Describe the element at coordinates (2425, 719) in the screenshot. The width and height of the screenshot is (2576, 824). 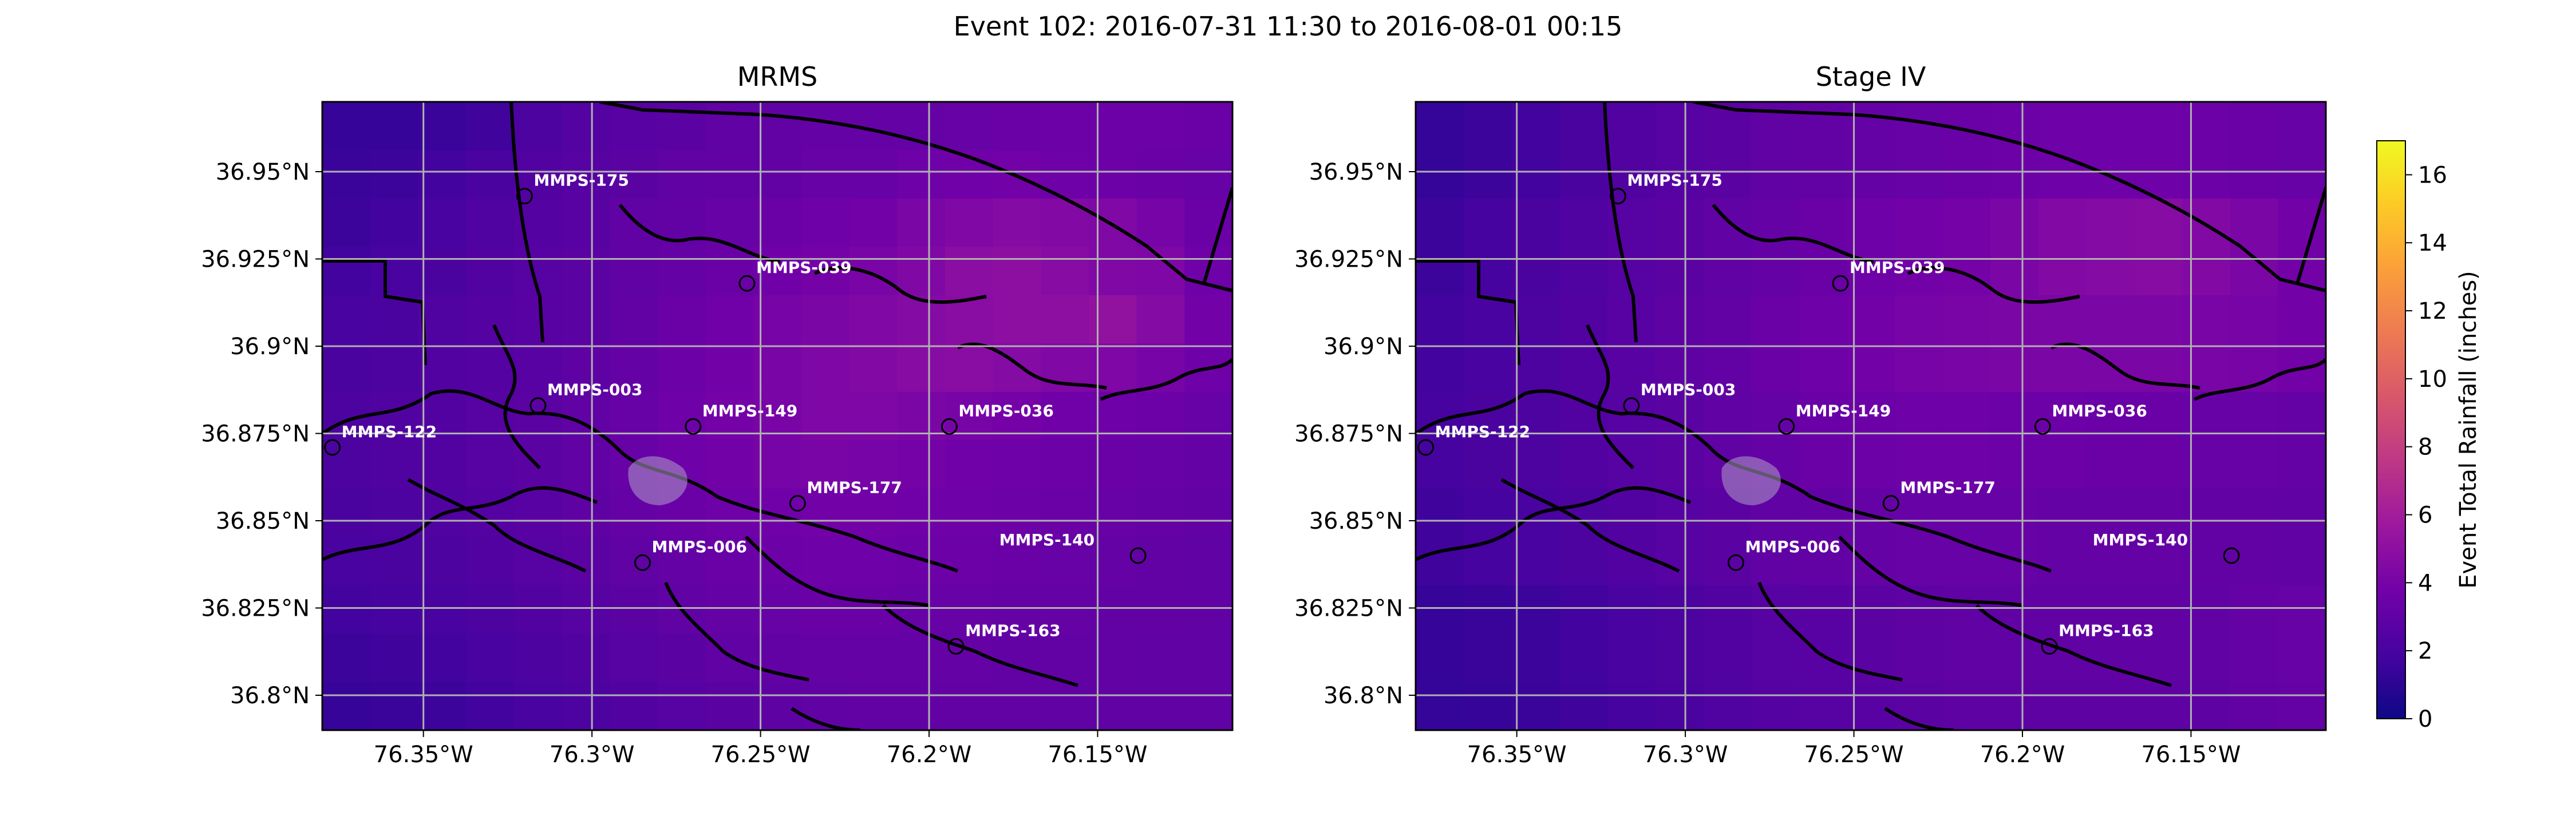
I see `colorbar-tick-label: 0` at that location.